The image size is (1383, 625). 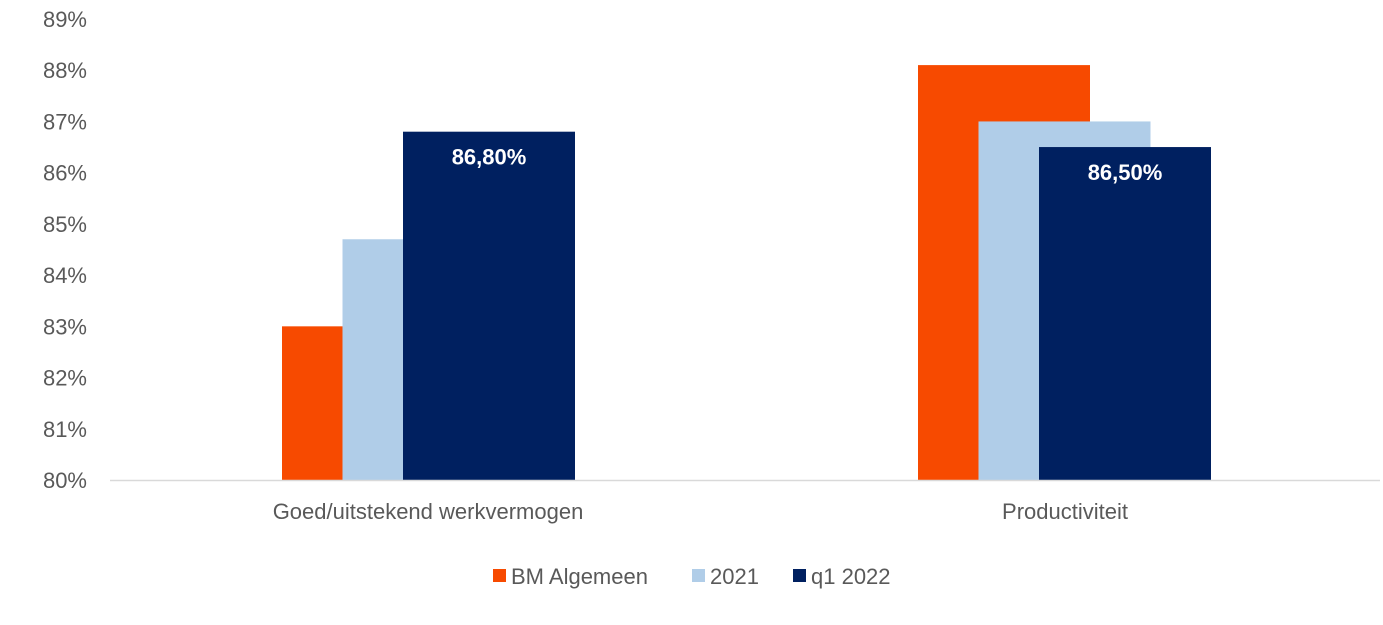 What do you see at coordinates (65, 429) in the screenshot?
I see `y-tick-label: 81%` at bounding box center [65, 429].